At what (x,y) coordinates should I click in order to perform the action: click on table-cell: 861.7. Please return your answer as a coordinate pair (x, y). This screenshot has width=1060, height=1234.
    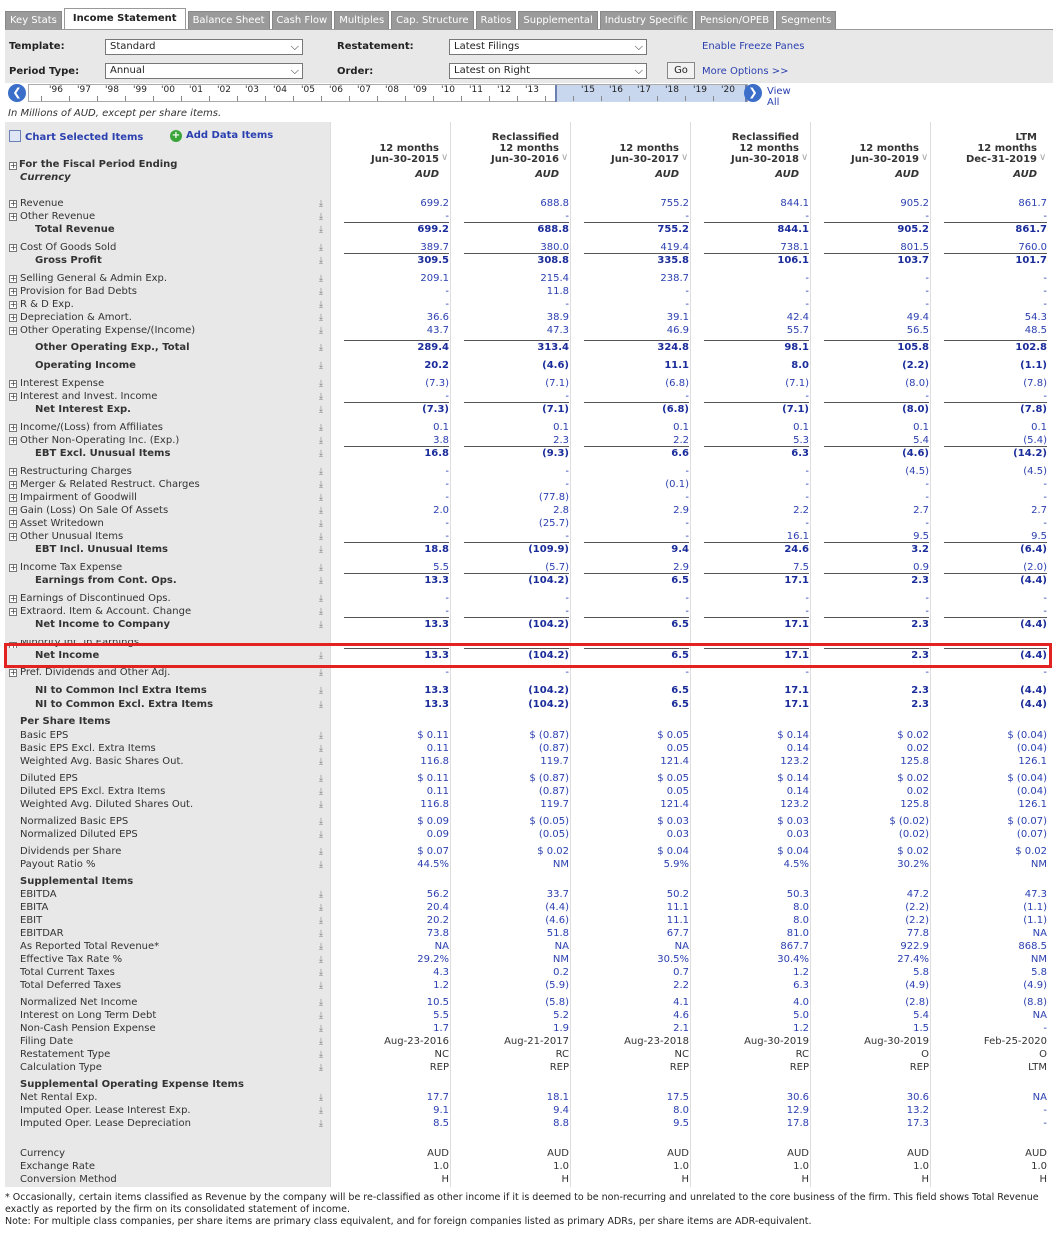
    Looking at the image, I should click on (1032, 203).